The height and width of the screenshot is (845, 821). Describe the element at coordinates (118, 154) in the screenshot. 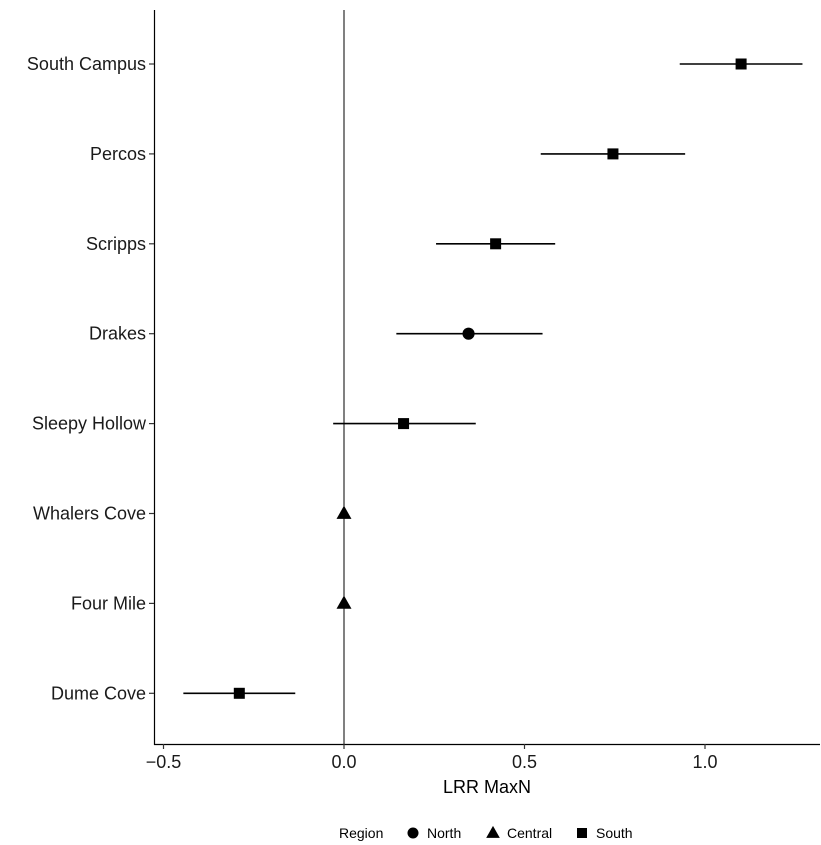

I see `y-tick-label: Percos` at that location.